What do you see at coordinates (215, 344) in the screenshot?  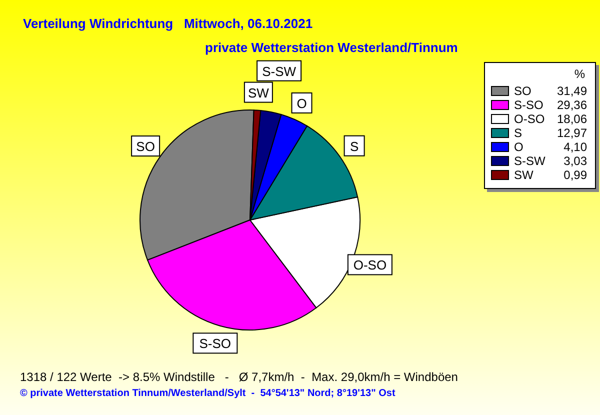 I see `slice-label: S-SO` at bounding box center [215, 344].